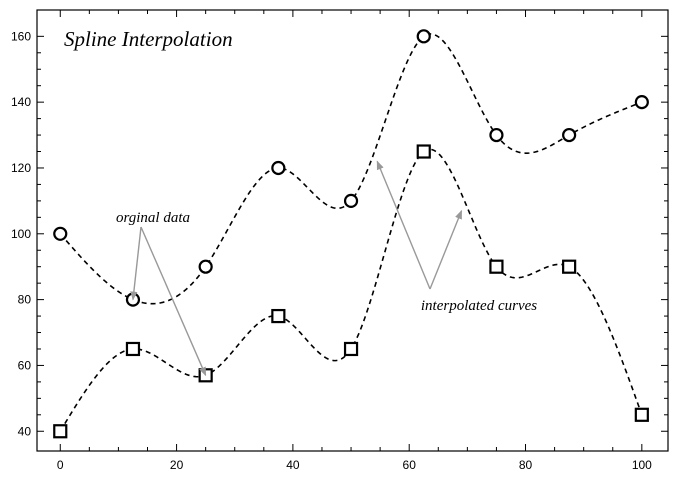  What do you see at coordinates (642, 465) in the screenshot?
I see `x-tick-label: 100` at bounding box center [642, 465].